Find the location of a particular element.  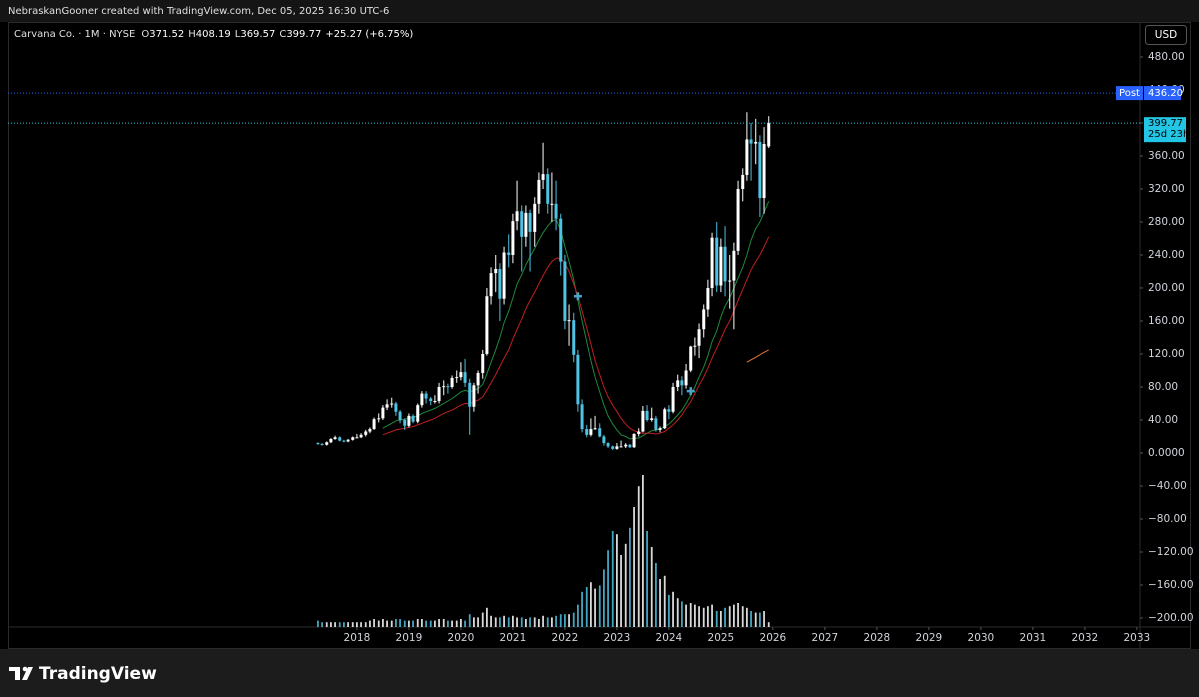

post-label: Post is located at coordinates (1129, 93).